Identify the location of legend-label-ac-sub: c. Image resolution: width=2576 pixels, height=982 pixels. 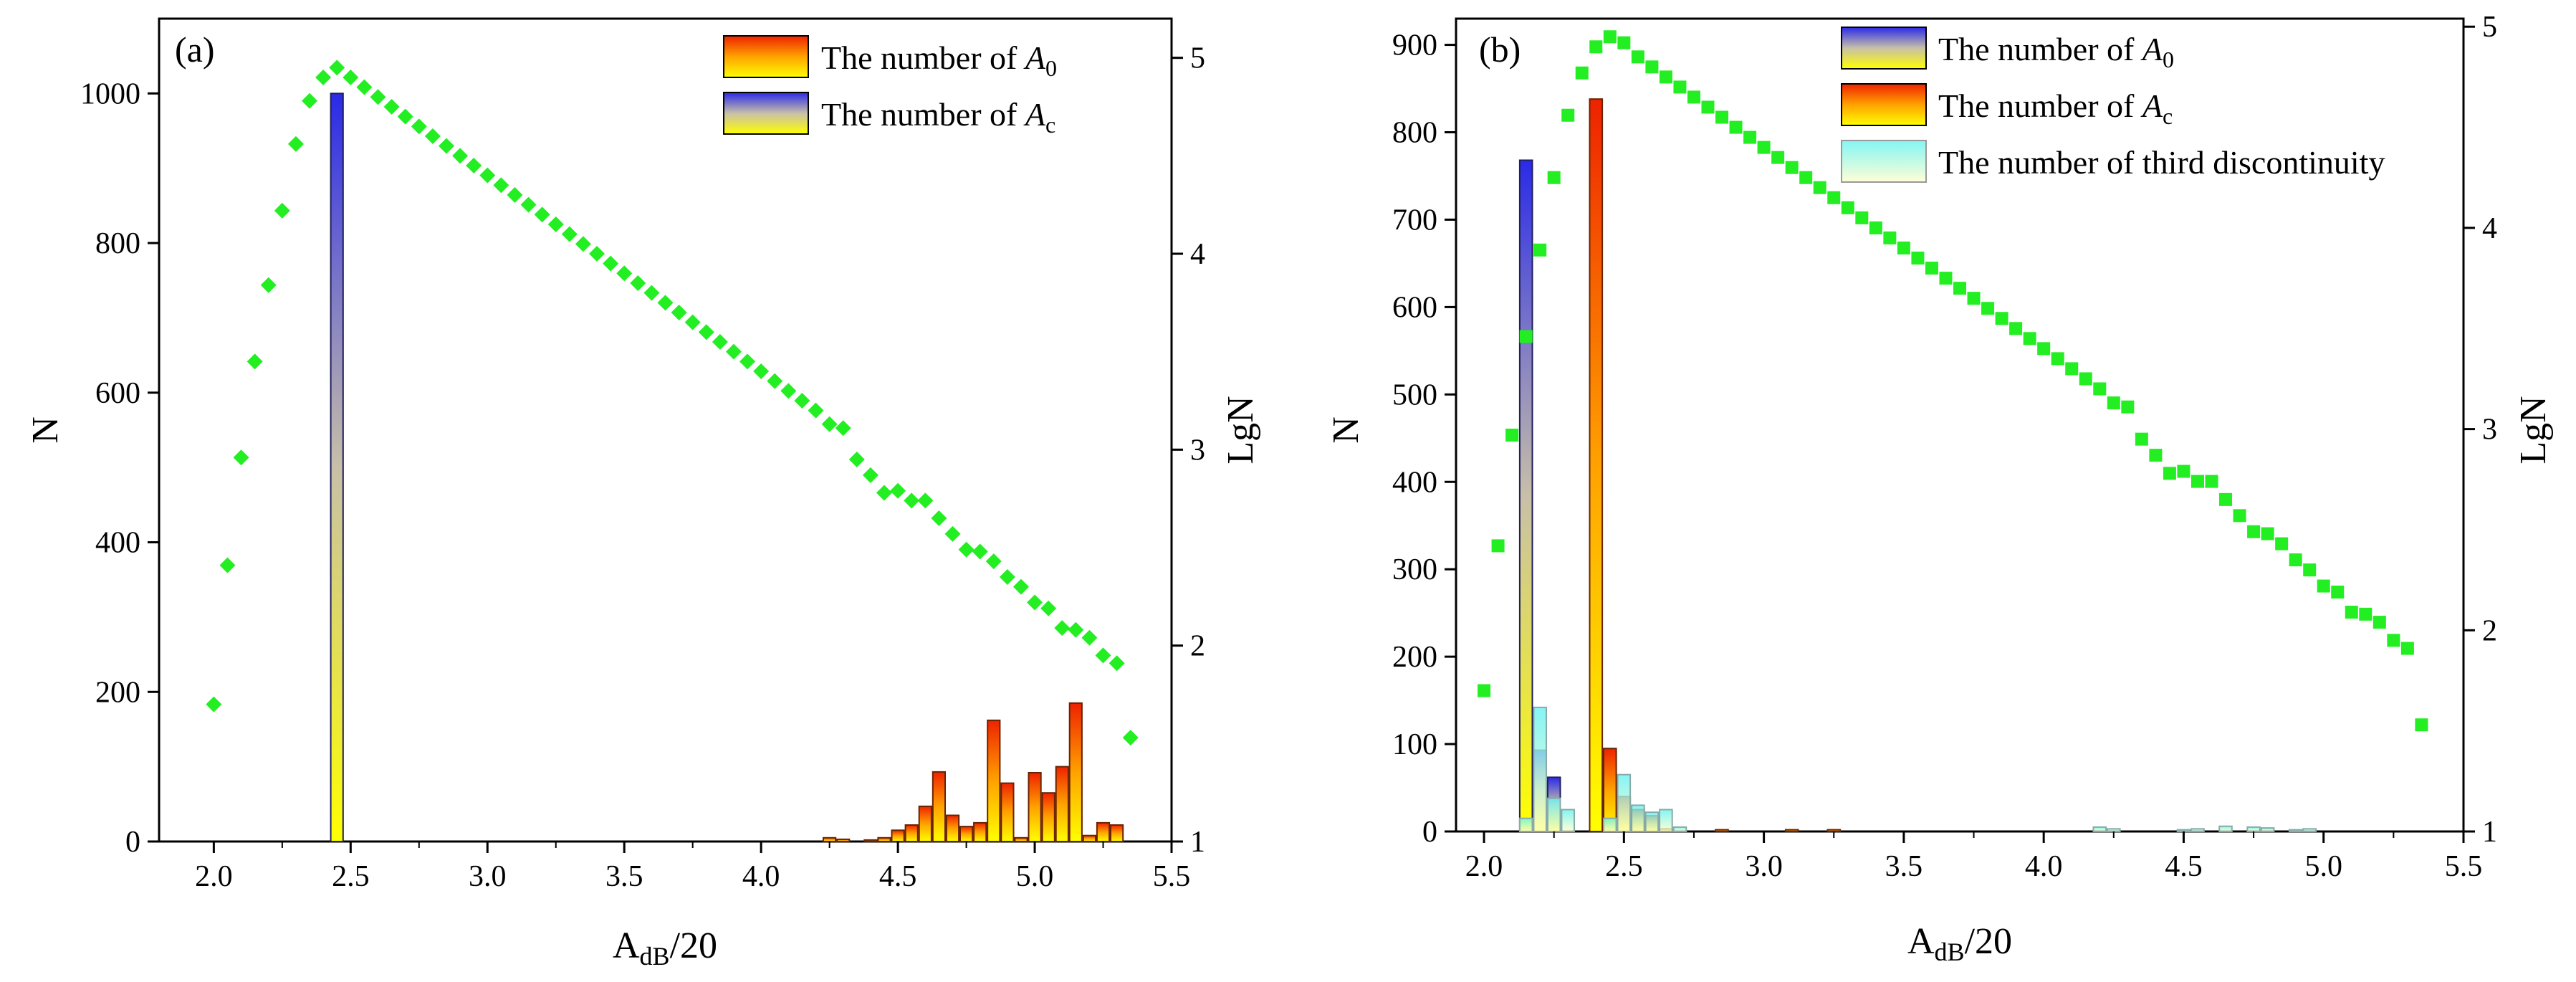
(1050, 125).